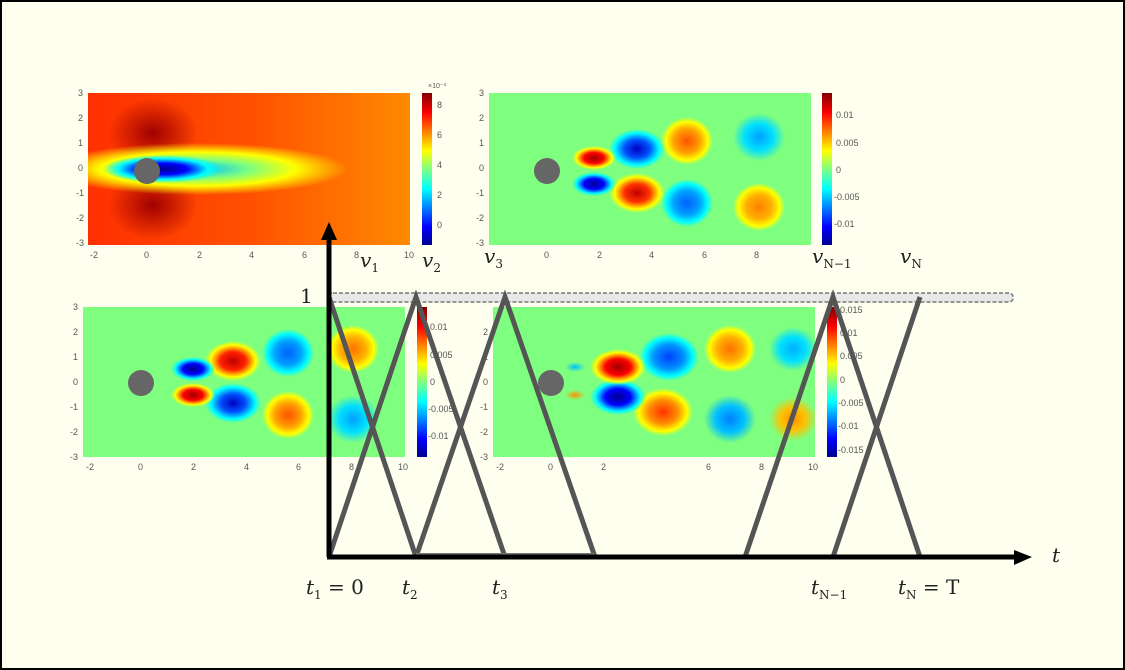 This screenshot has width=1125, height=670. Describe the element at coordinates (431, 261) in the screenshot. I see `basis-label-v2: v2` at that location.